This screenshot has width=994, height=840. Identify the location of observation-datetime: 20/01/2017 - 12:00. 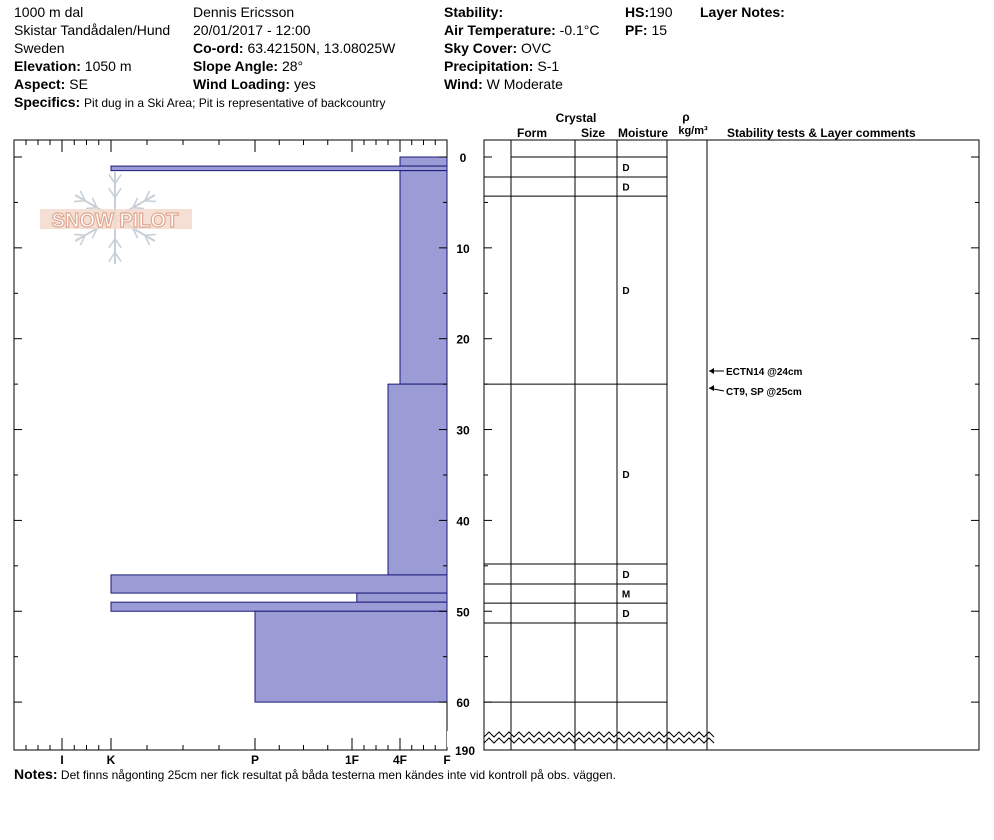
(252, 30).